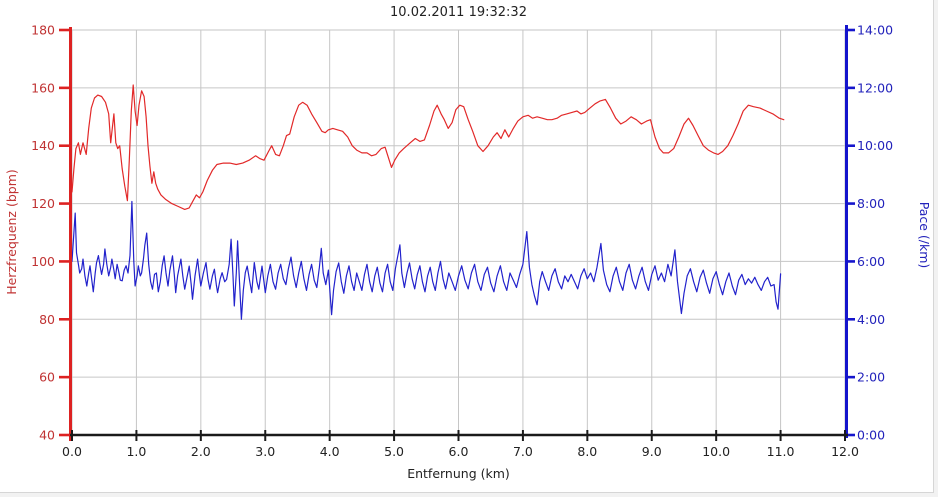 This screenshot has height=497, width=938. I want to click on right-axis-tick-label: 12:00, so click(875, 87).